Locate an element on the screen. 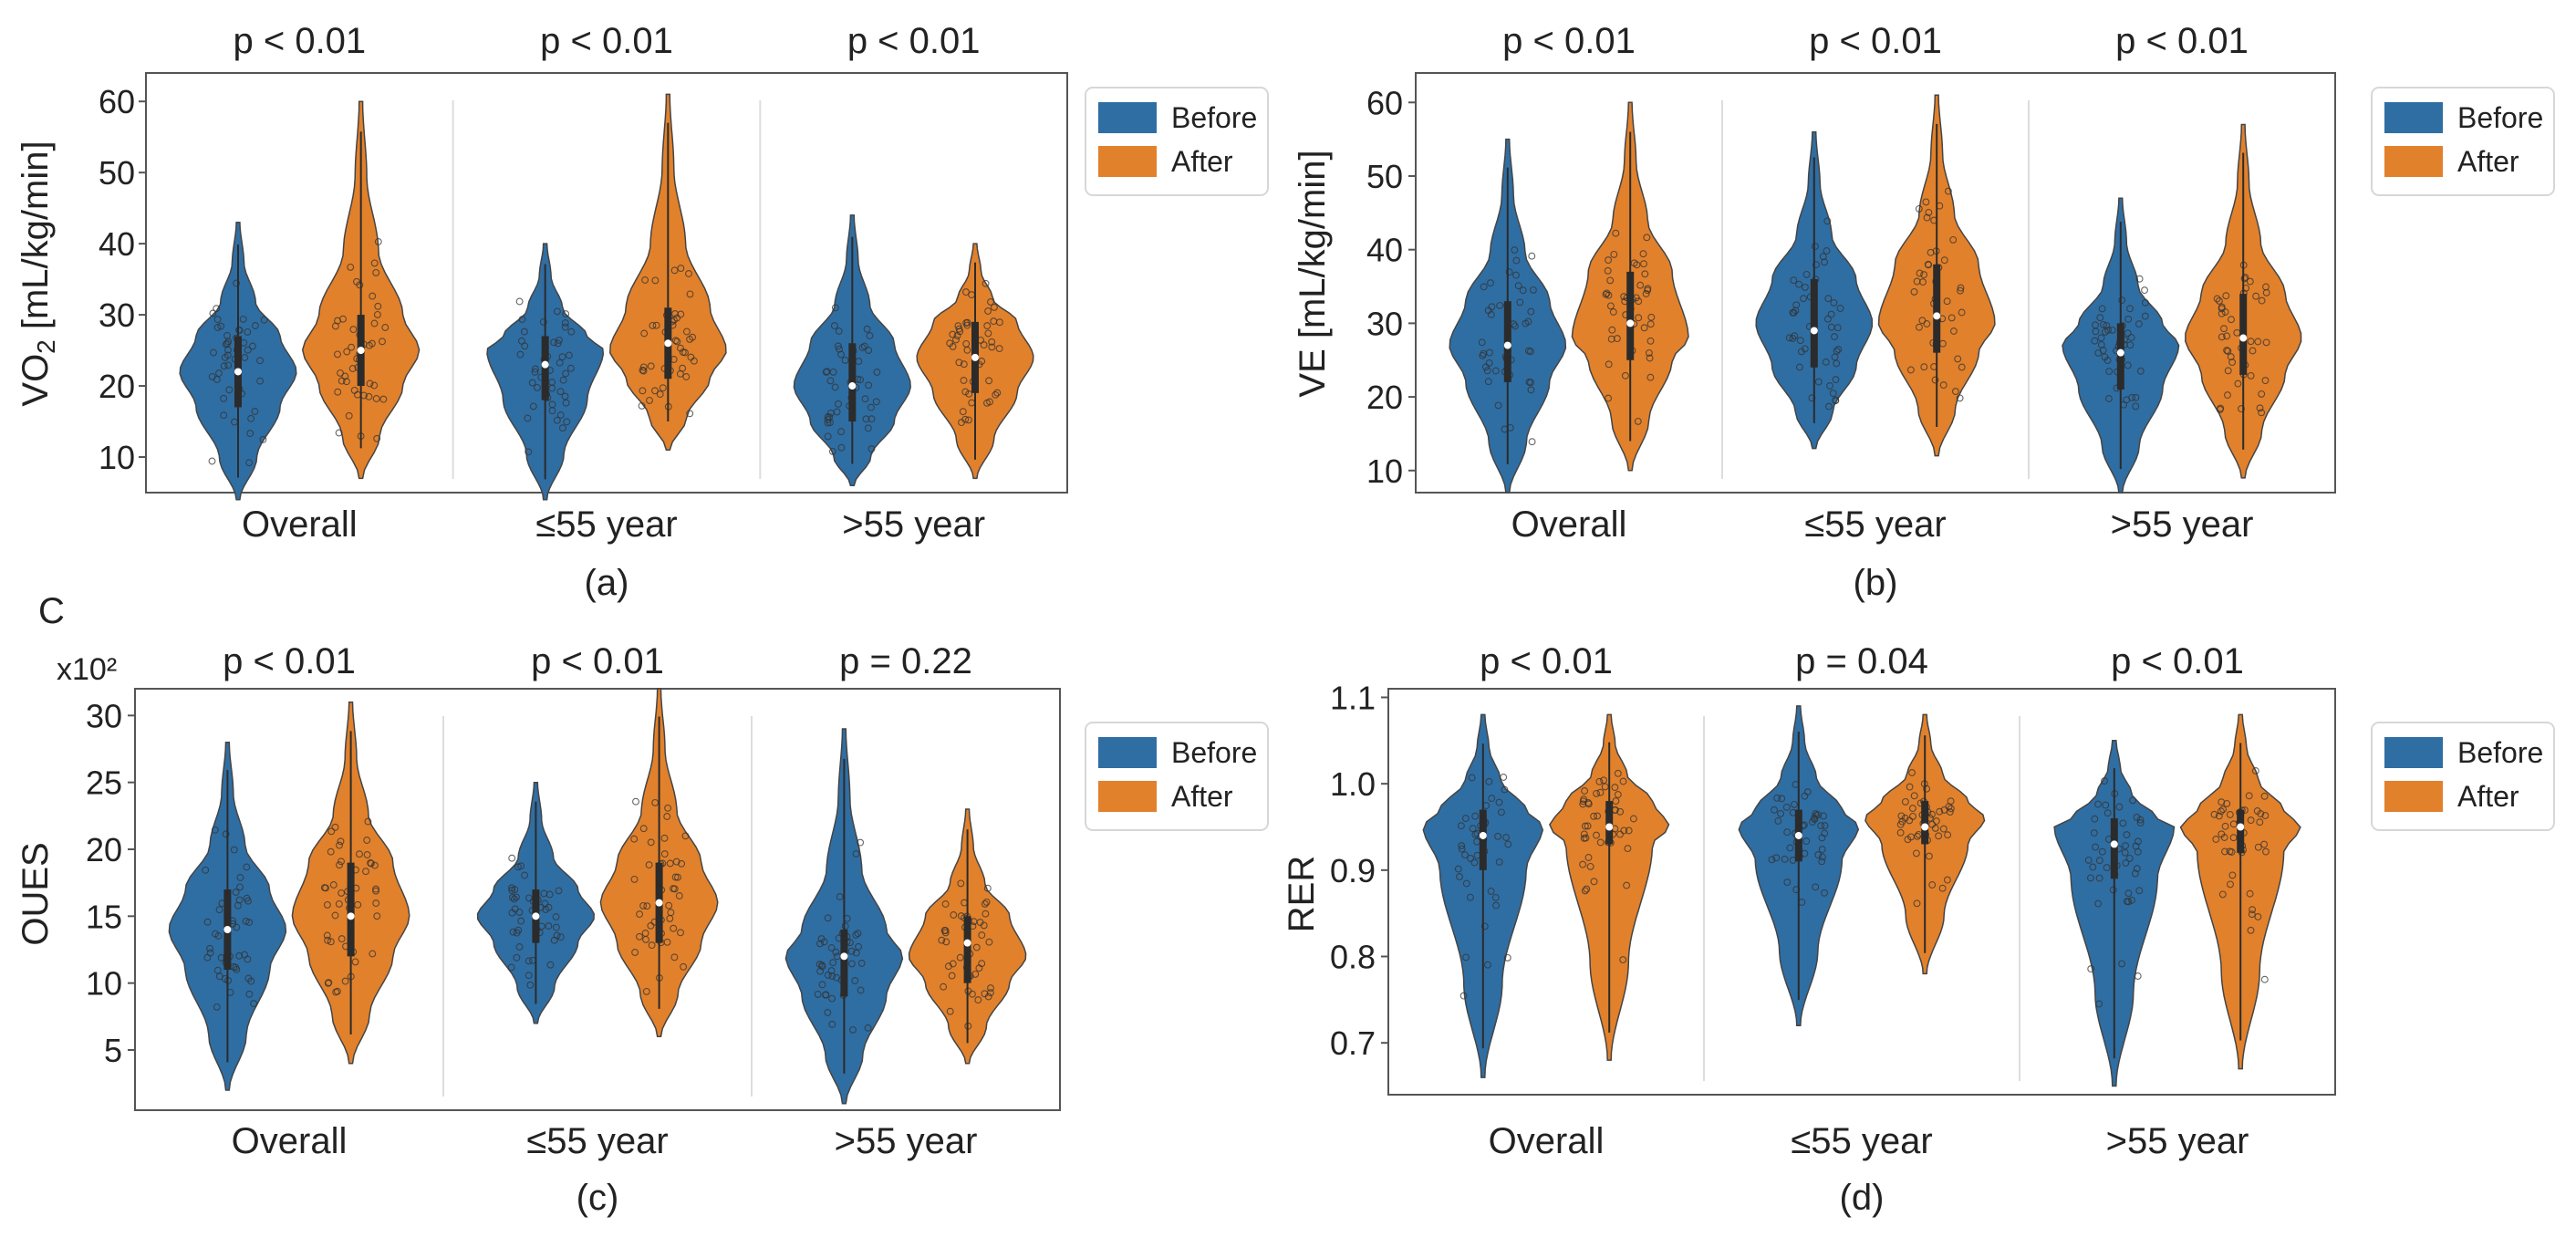 The height and width of the screenshot is (1237, 2576). panel-b-median is located at coordinates (1937, 316).